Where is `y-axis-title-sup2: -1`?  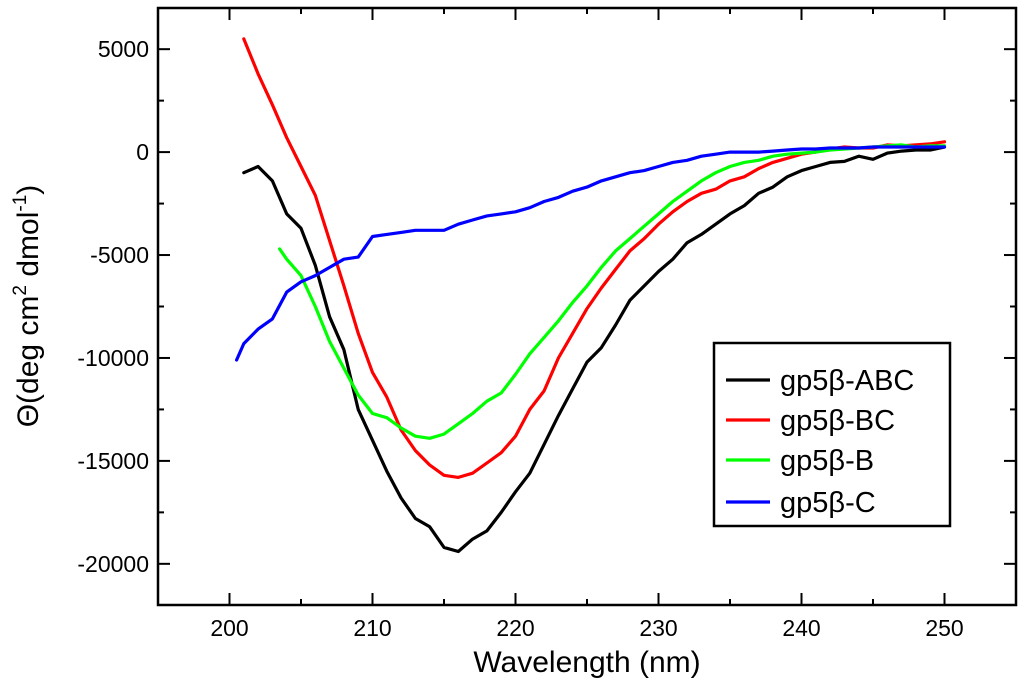 y-axis-title-sup2: -1 is located at coordinates (20, 203).